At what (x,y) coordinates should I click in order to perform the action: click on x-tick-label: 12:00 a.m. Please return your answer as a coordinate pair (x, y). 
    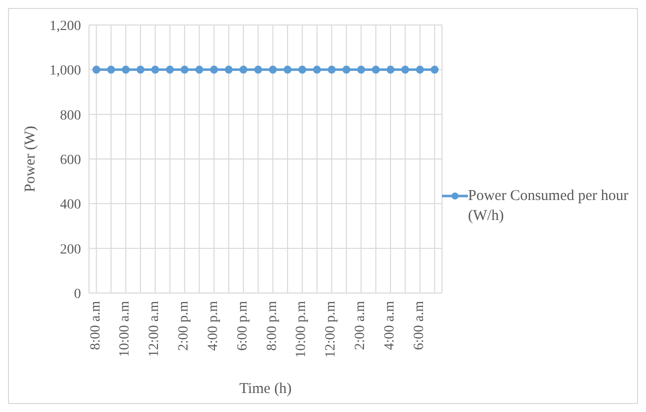
    Looking at the image, I should click on (154, 328).